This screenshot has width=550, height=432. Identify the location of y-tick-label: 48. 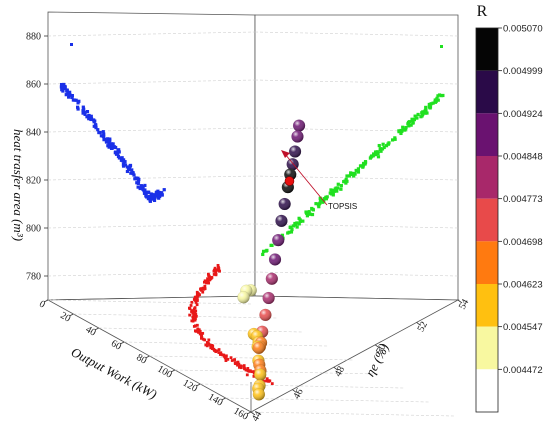
(340, 372).